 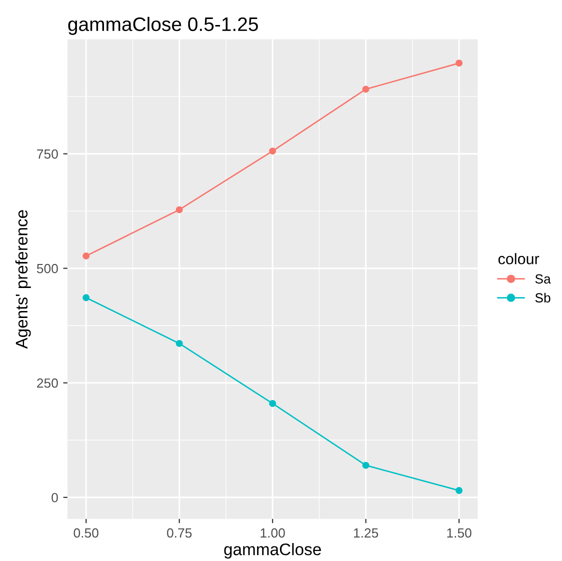 What do you see at coordinates (272, 533) in the screenshot?
I see `x-tick-label: 1.00` at bounding box center [272, 533].